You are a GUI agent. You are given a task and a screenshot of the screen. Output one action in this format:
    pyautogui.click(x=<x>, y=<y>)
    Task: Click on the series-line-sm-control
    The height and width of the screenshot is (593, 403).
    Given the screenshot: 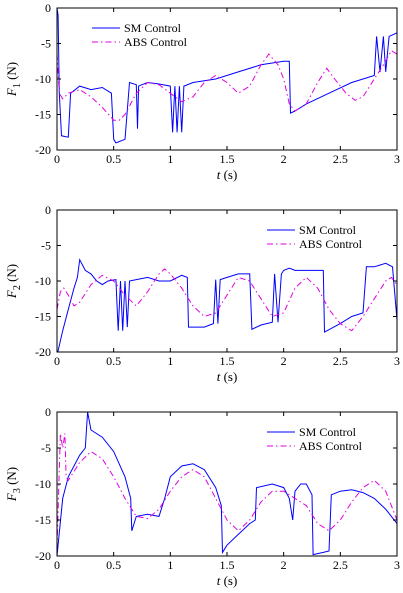 What is the action you would take?
    pyautogui.click(x=227, y=305)
    